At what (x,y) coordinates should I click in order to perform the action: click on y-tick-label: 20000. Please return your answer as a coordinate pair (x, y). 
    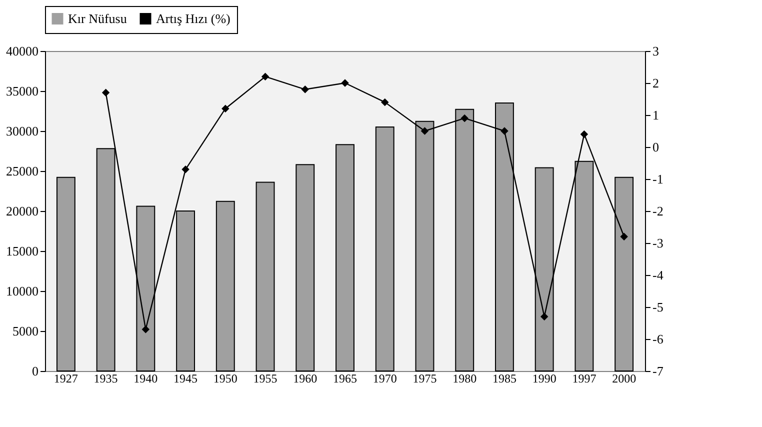
    Looking at the image, I should click on (22, 211).